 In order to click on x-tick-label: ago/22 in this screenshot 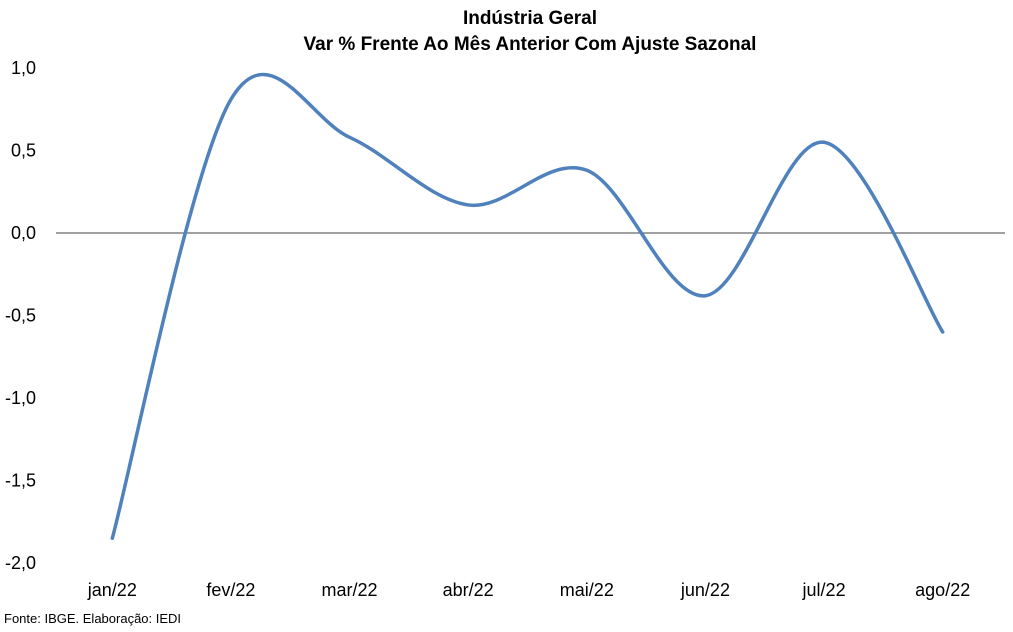, I will do `click(942, 590)`.